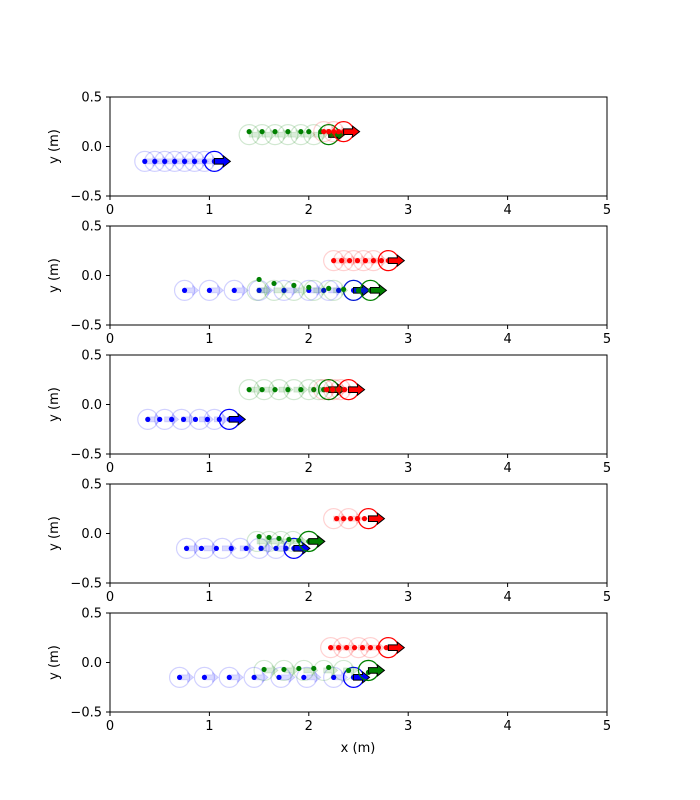 The width and height of the screenshot is (700, 800). I want to click on panel-3: 0 1 2 3 4 5 0.5 0.0 −0.5 y (m), so click(329, 413).